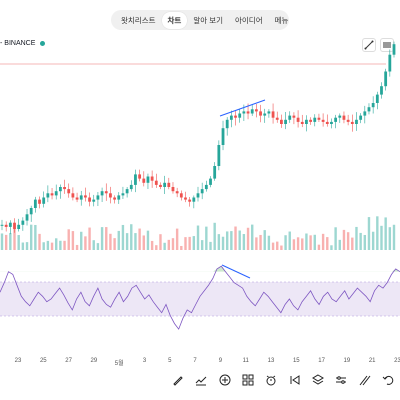 This screenshot has width=400, height=400. Describe the element at coordinates (208, 20) in the screenshot. I see `tab-explore: 알아 보기` at that location.